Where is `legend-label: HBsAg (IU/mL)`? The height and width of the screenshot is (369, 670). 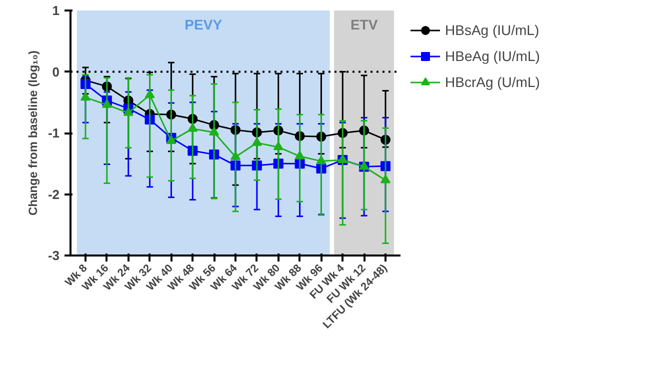
legend-label: HBsAg (IU/mL) is located at coordinates (492, 30).